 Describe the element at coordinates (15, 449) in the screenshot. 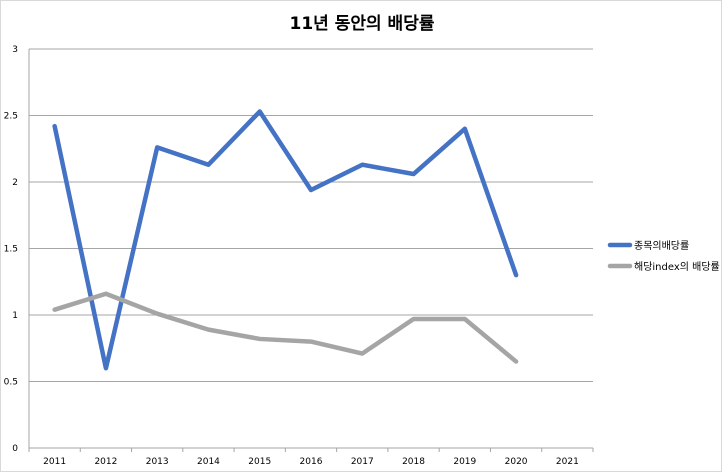

I see `y-tick-label: 0` at that location.